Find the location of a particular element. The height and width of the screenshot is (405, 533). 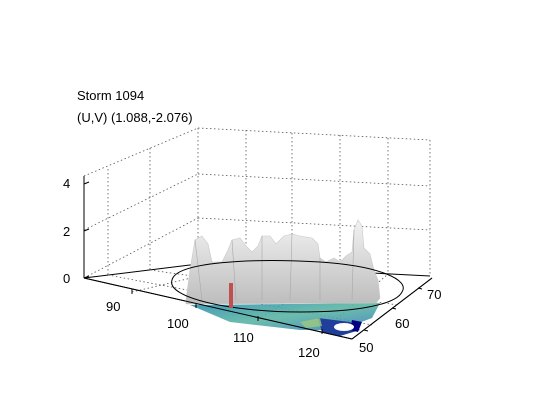

x-tick-label: 110 is located at coordinates (243, 337).